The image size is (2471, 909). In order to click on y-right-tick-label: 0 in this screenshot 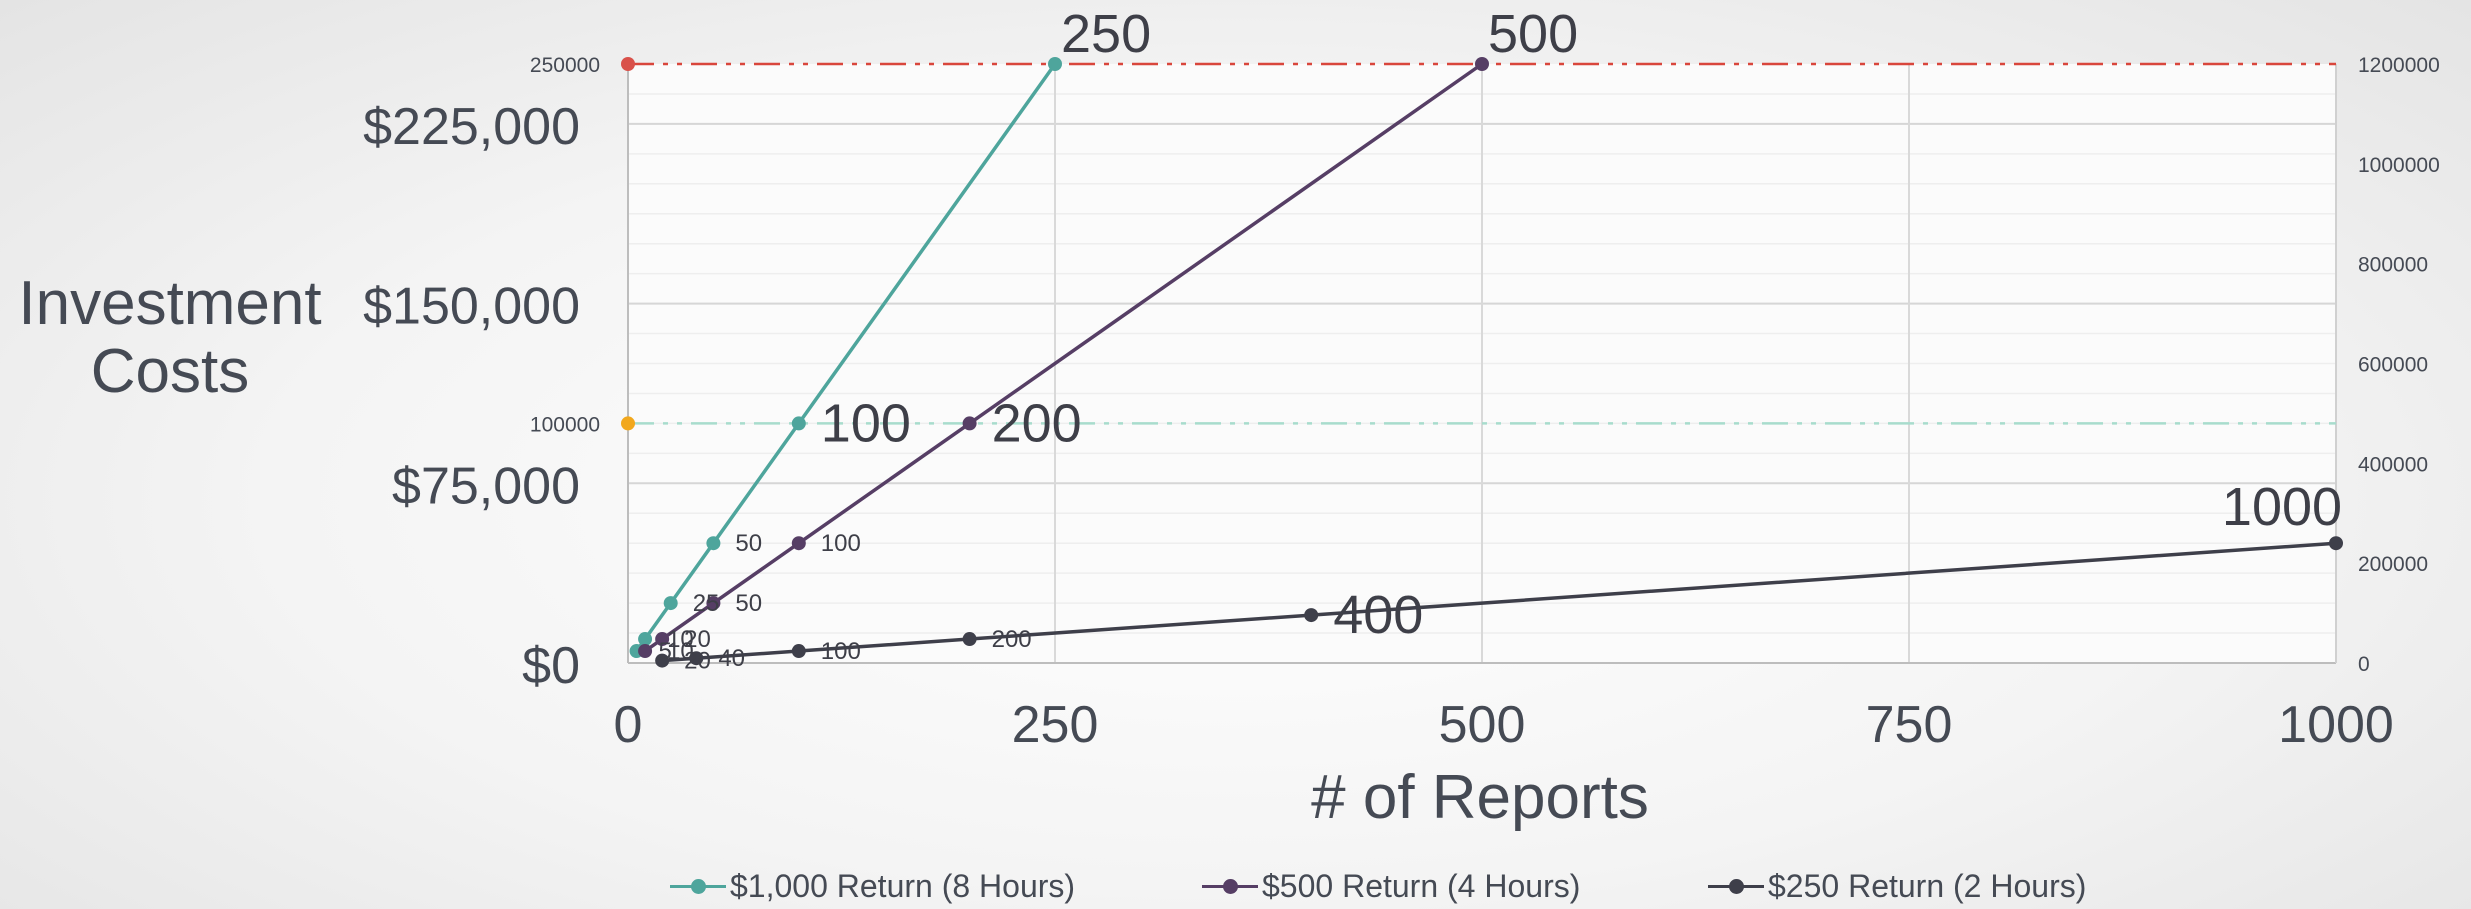, I will do `click(2364, 664)`.